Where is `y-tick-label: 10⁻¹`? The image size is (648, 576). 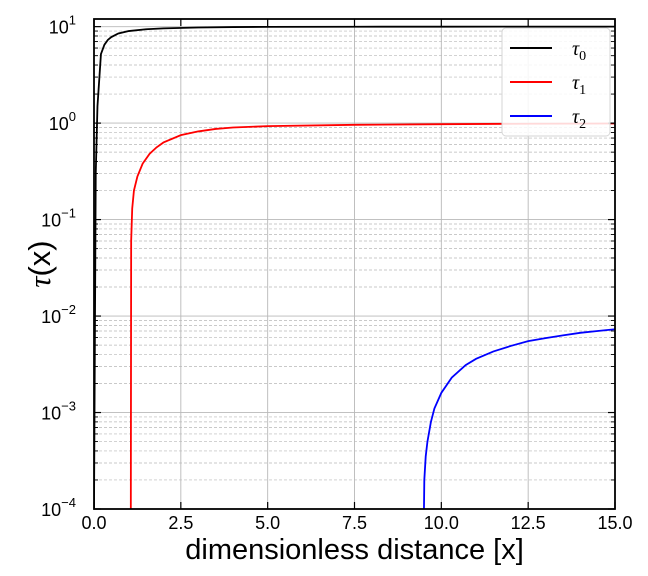
y-tick-label: 10⁻¹ is located at coordinates (58, 218).